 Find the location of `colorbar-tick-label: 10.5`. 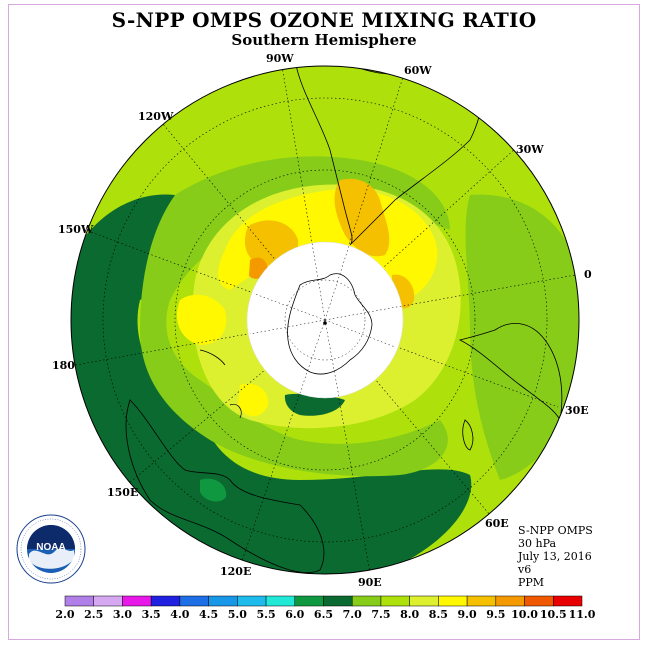

colorbar-tick-label: 10.5 is located at coordinates (553, 614).